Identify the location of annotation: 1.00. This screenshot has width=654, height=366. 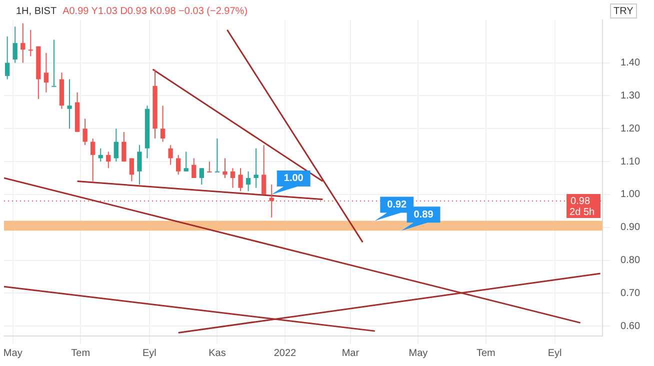
(294, 178).